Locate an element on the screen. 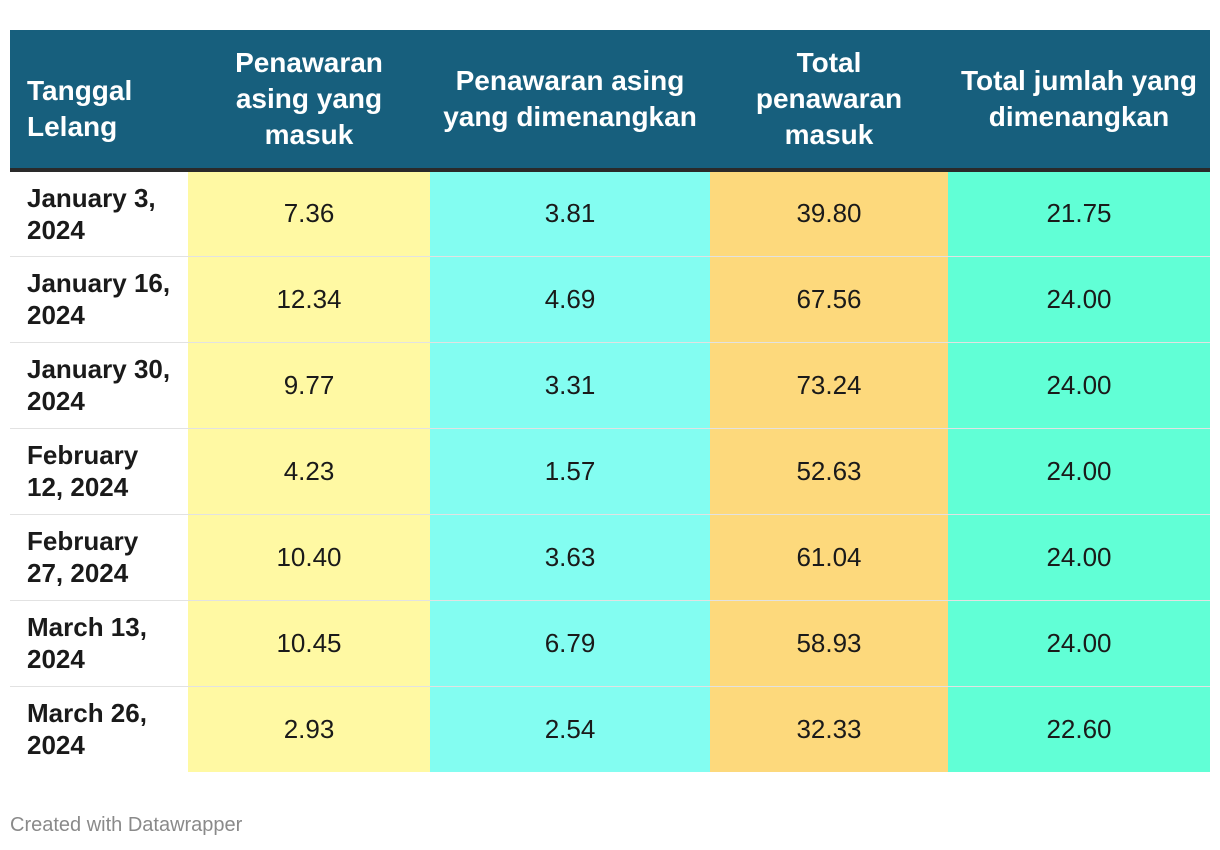 This screenshot has height=850, width=1220. cell-penawaran-asing-dimenangkan: 2.54 is located at coordinates (570, 728).